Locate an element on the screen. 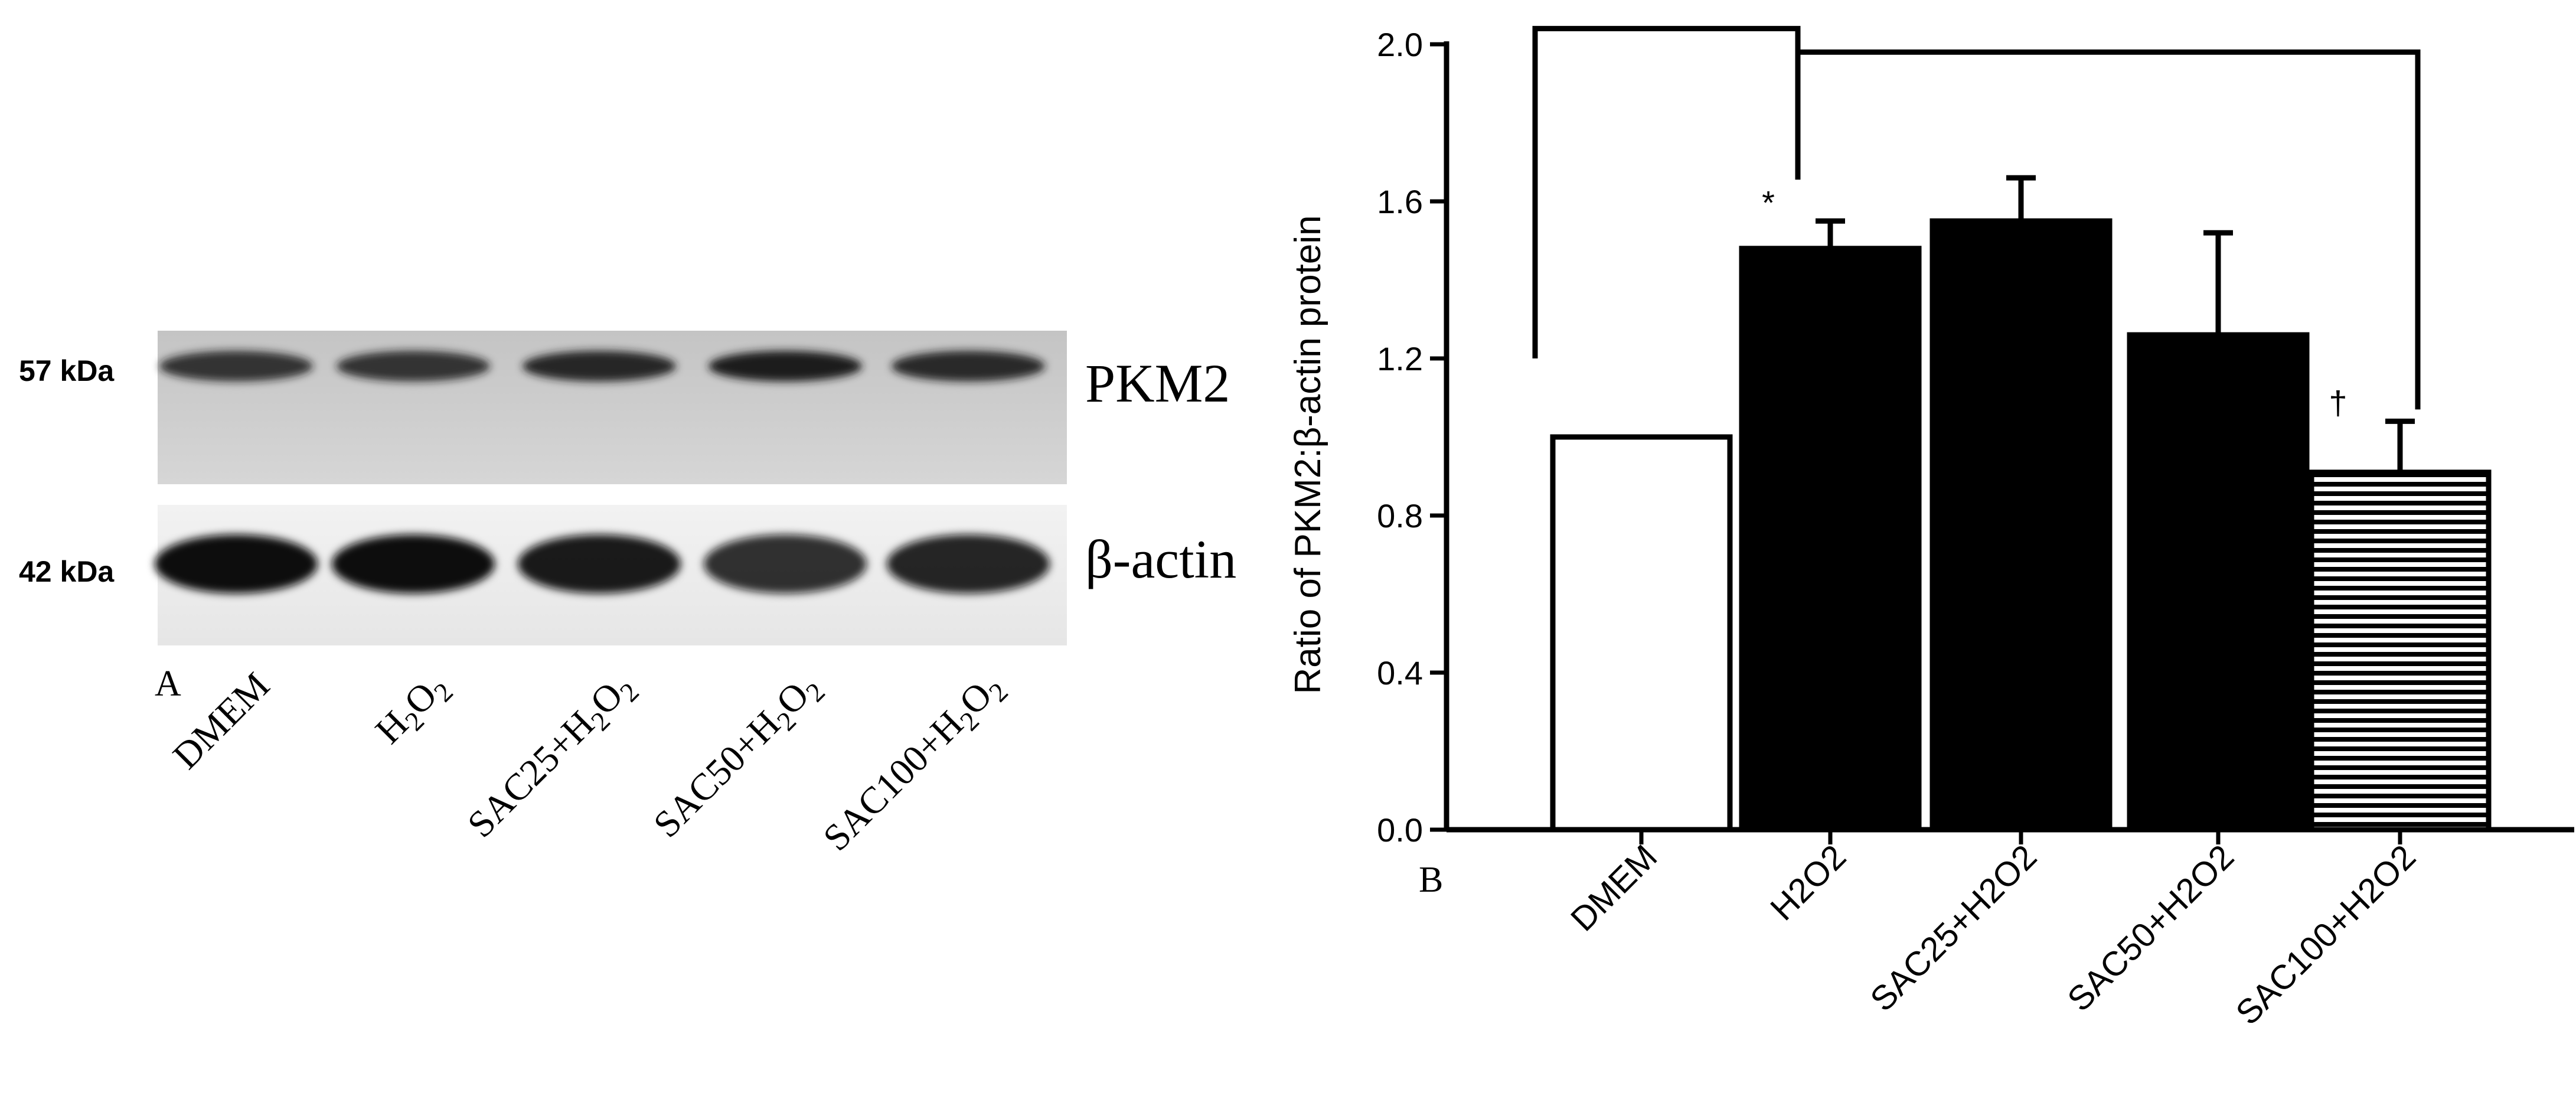  significance-annotations: *† is located at coordinates (2054, 302).